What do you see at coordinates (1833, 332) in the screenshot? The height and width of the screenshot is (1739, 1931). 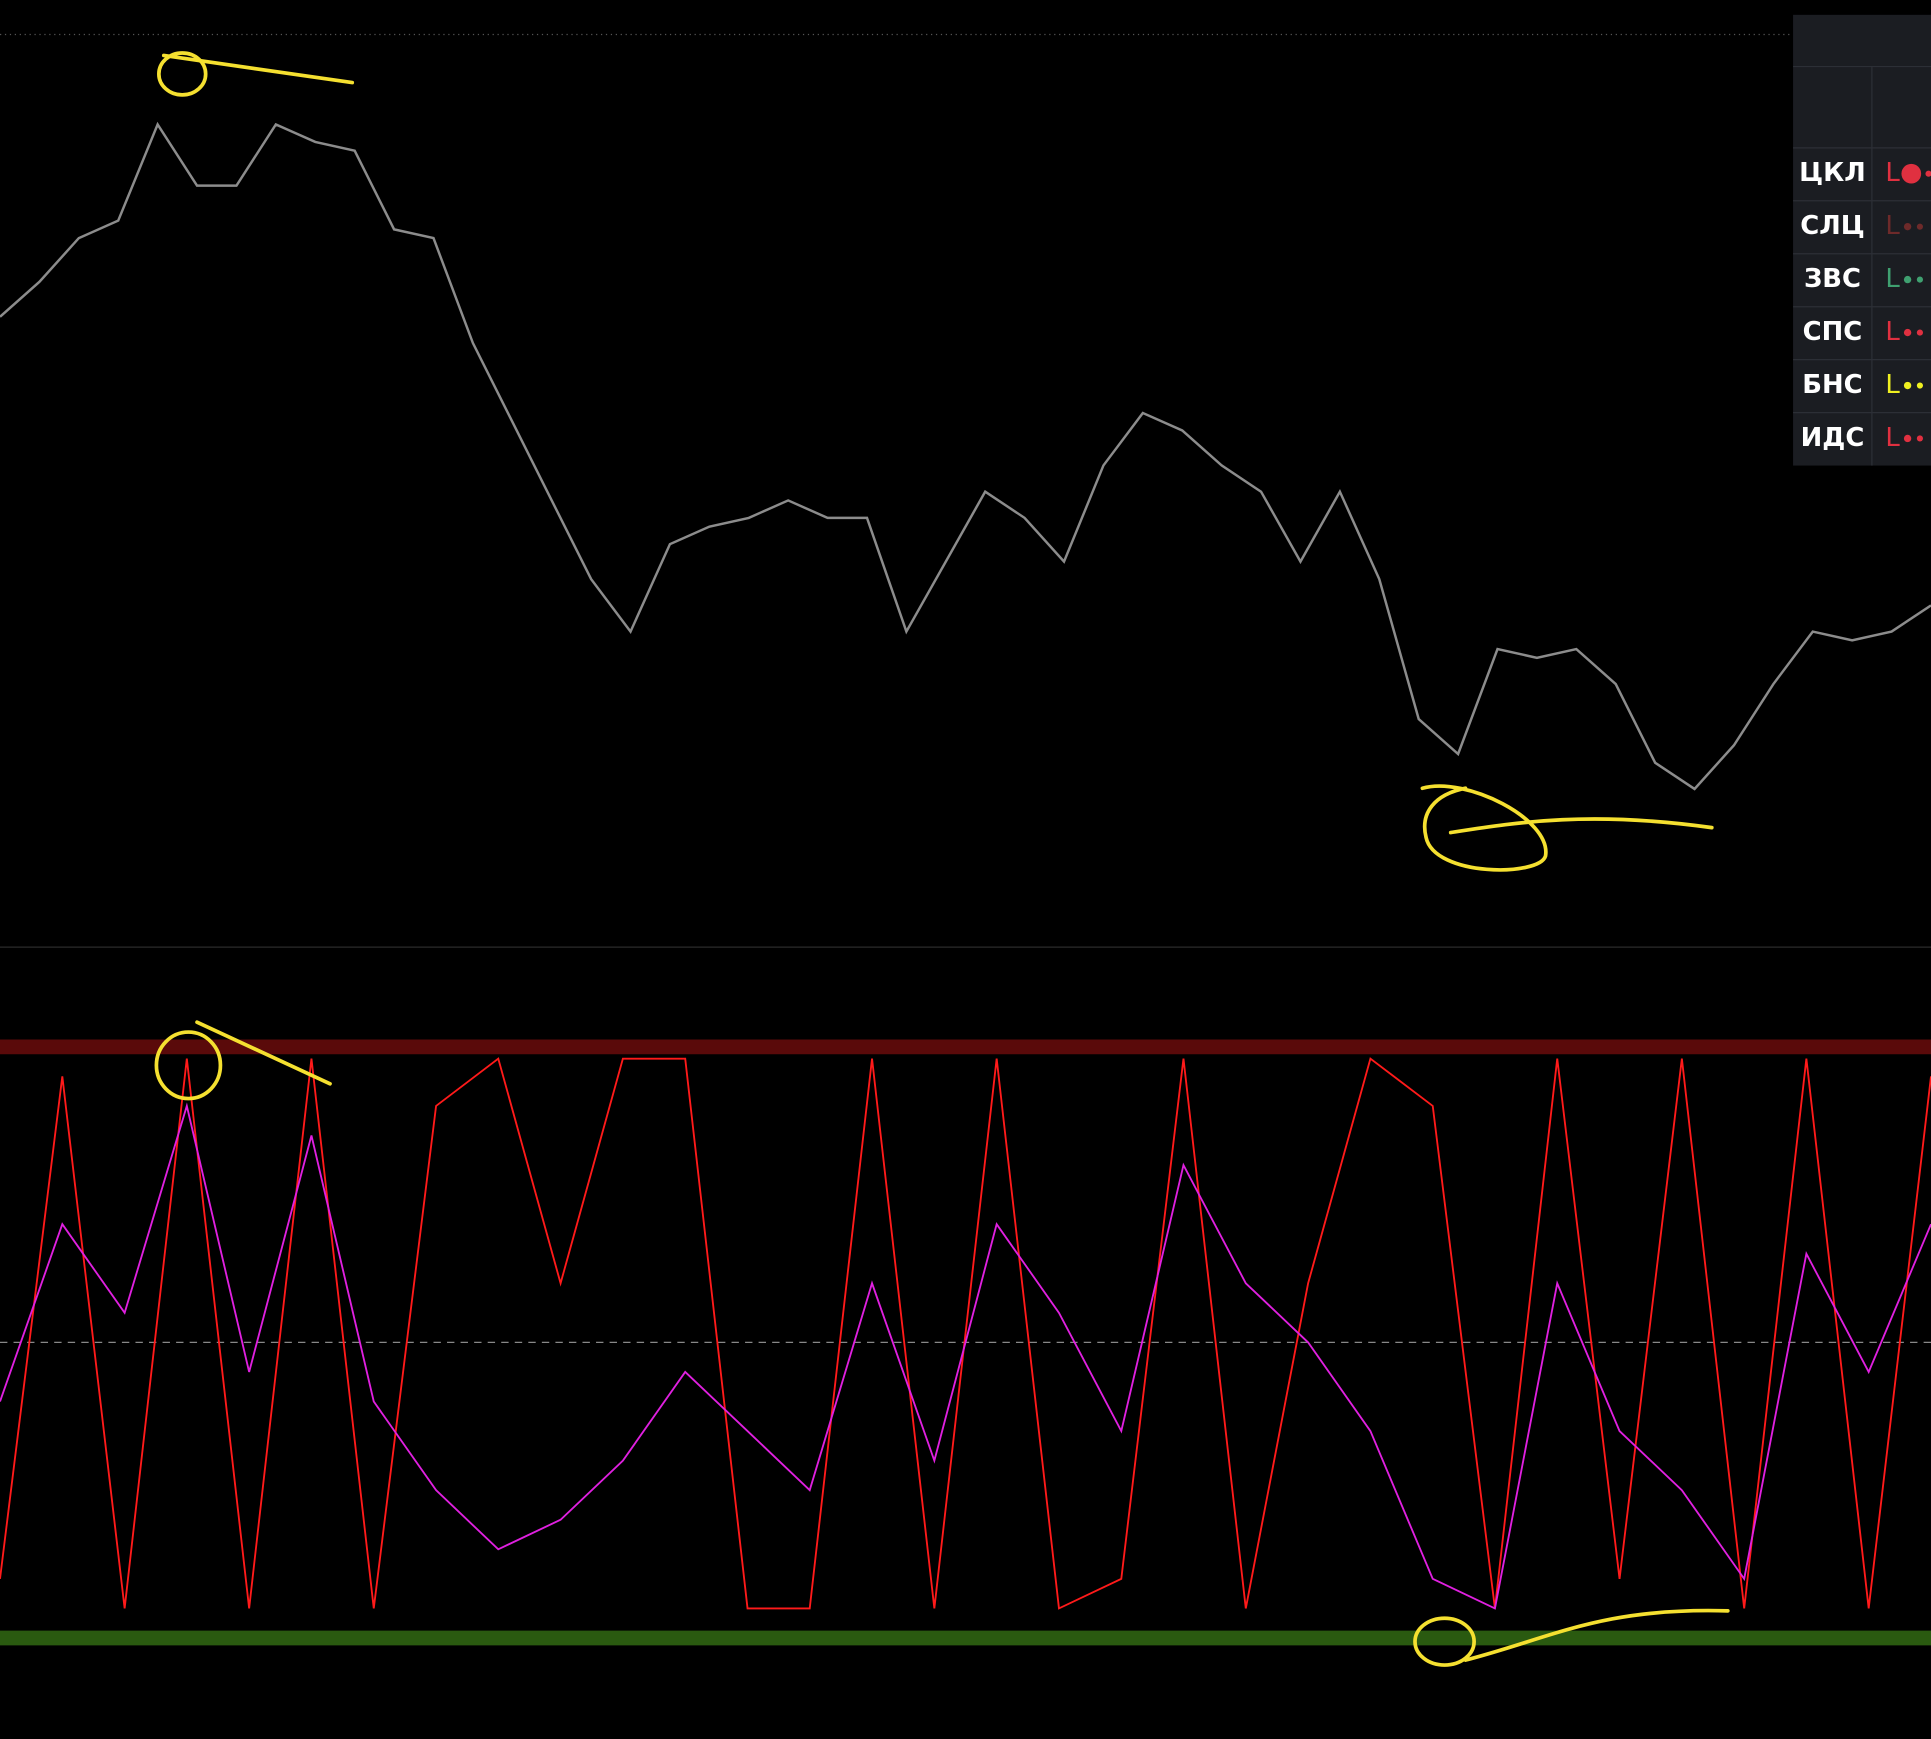 I see `row-label: СПС` at bounding box center [1833, 332].